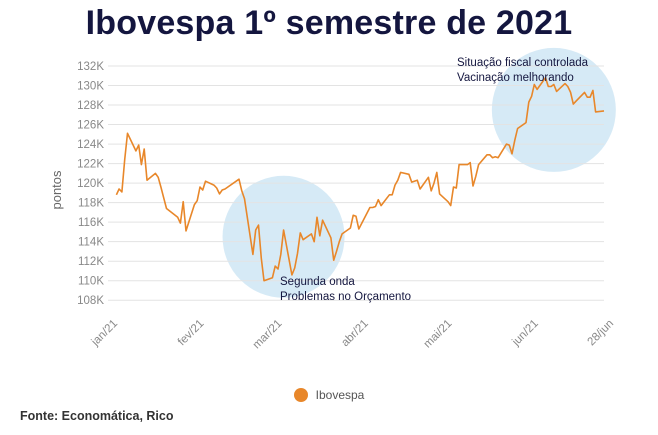  I want to click on annotation-text: Problemas no Orçamento, so click(345, 297).